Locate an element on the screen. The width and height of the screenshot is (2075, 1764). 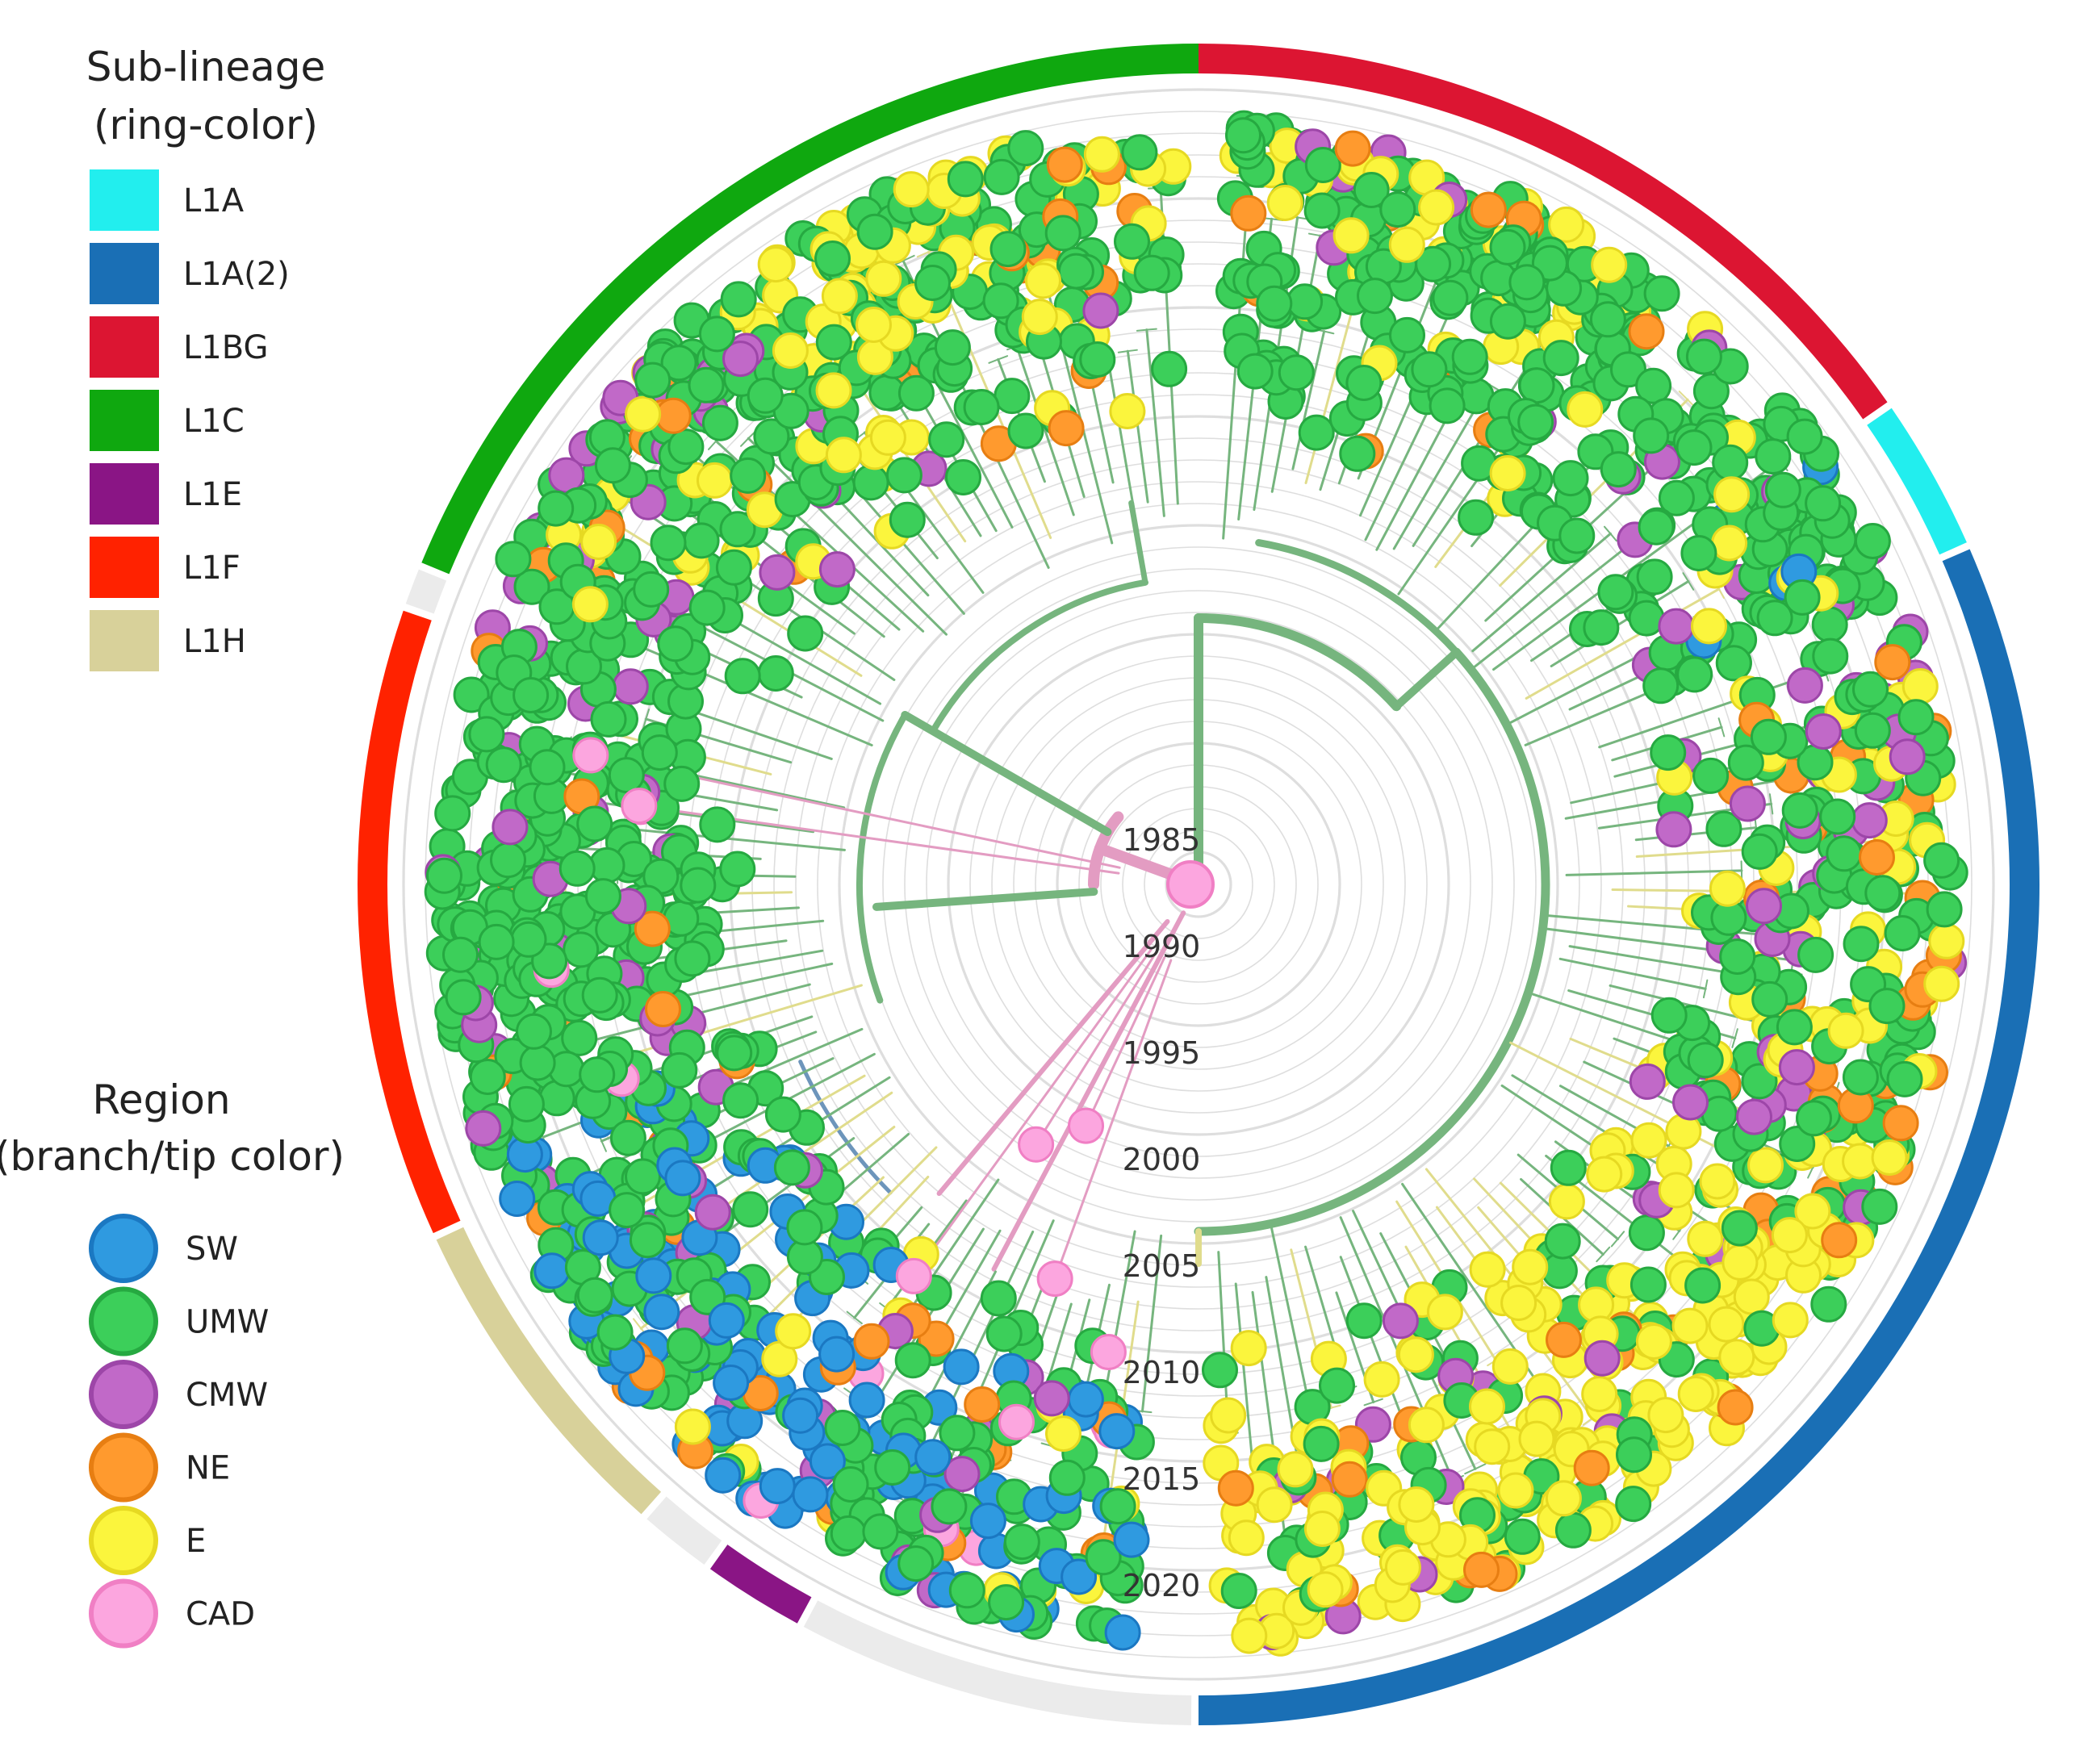
region-legend-item: CAD is located at coordinates (172, 1614).